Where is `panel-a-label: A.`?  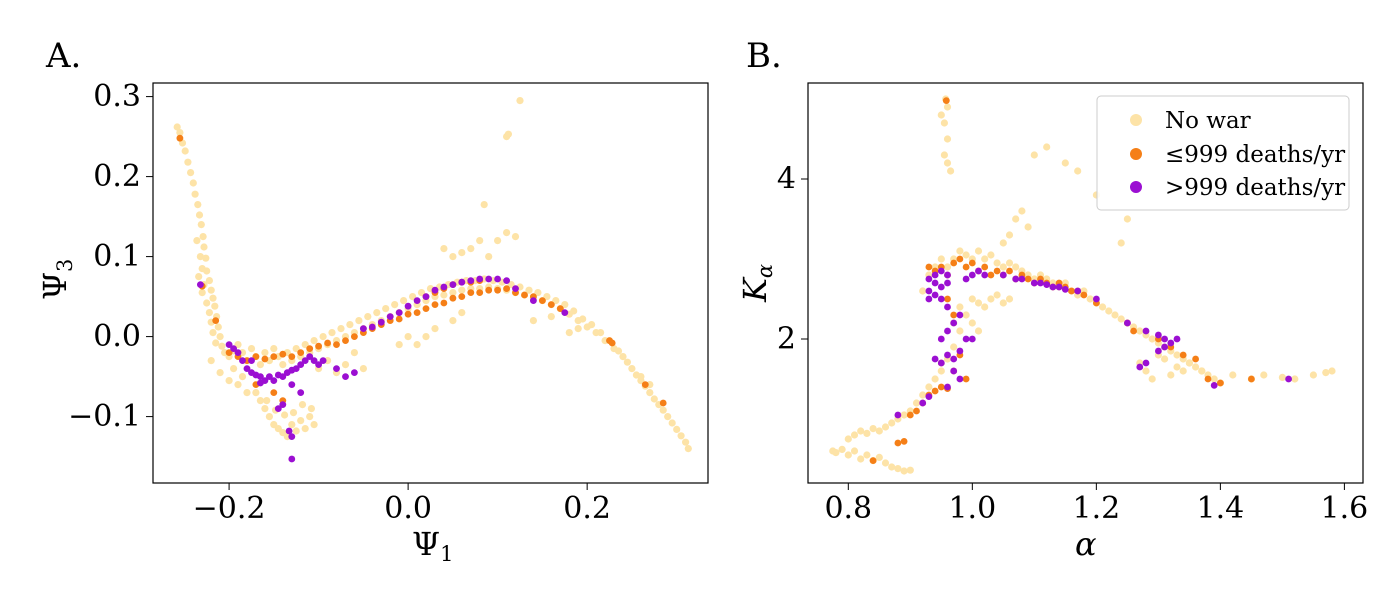 panel-a-label: A. is located at coordinates (63, 56).